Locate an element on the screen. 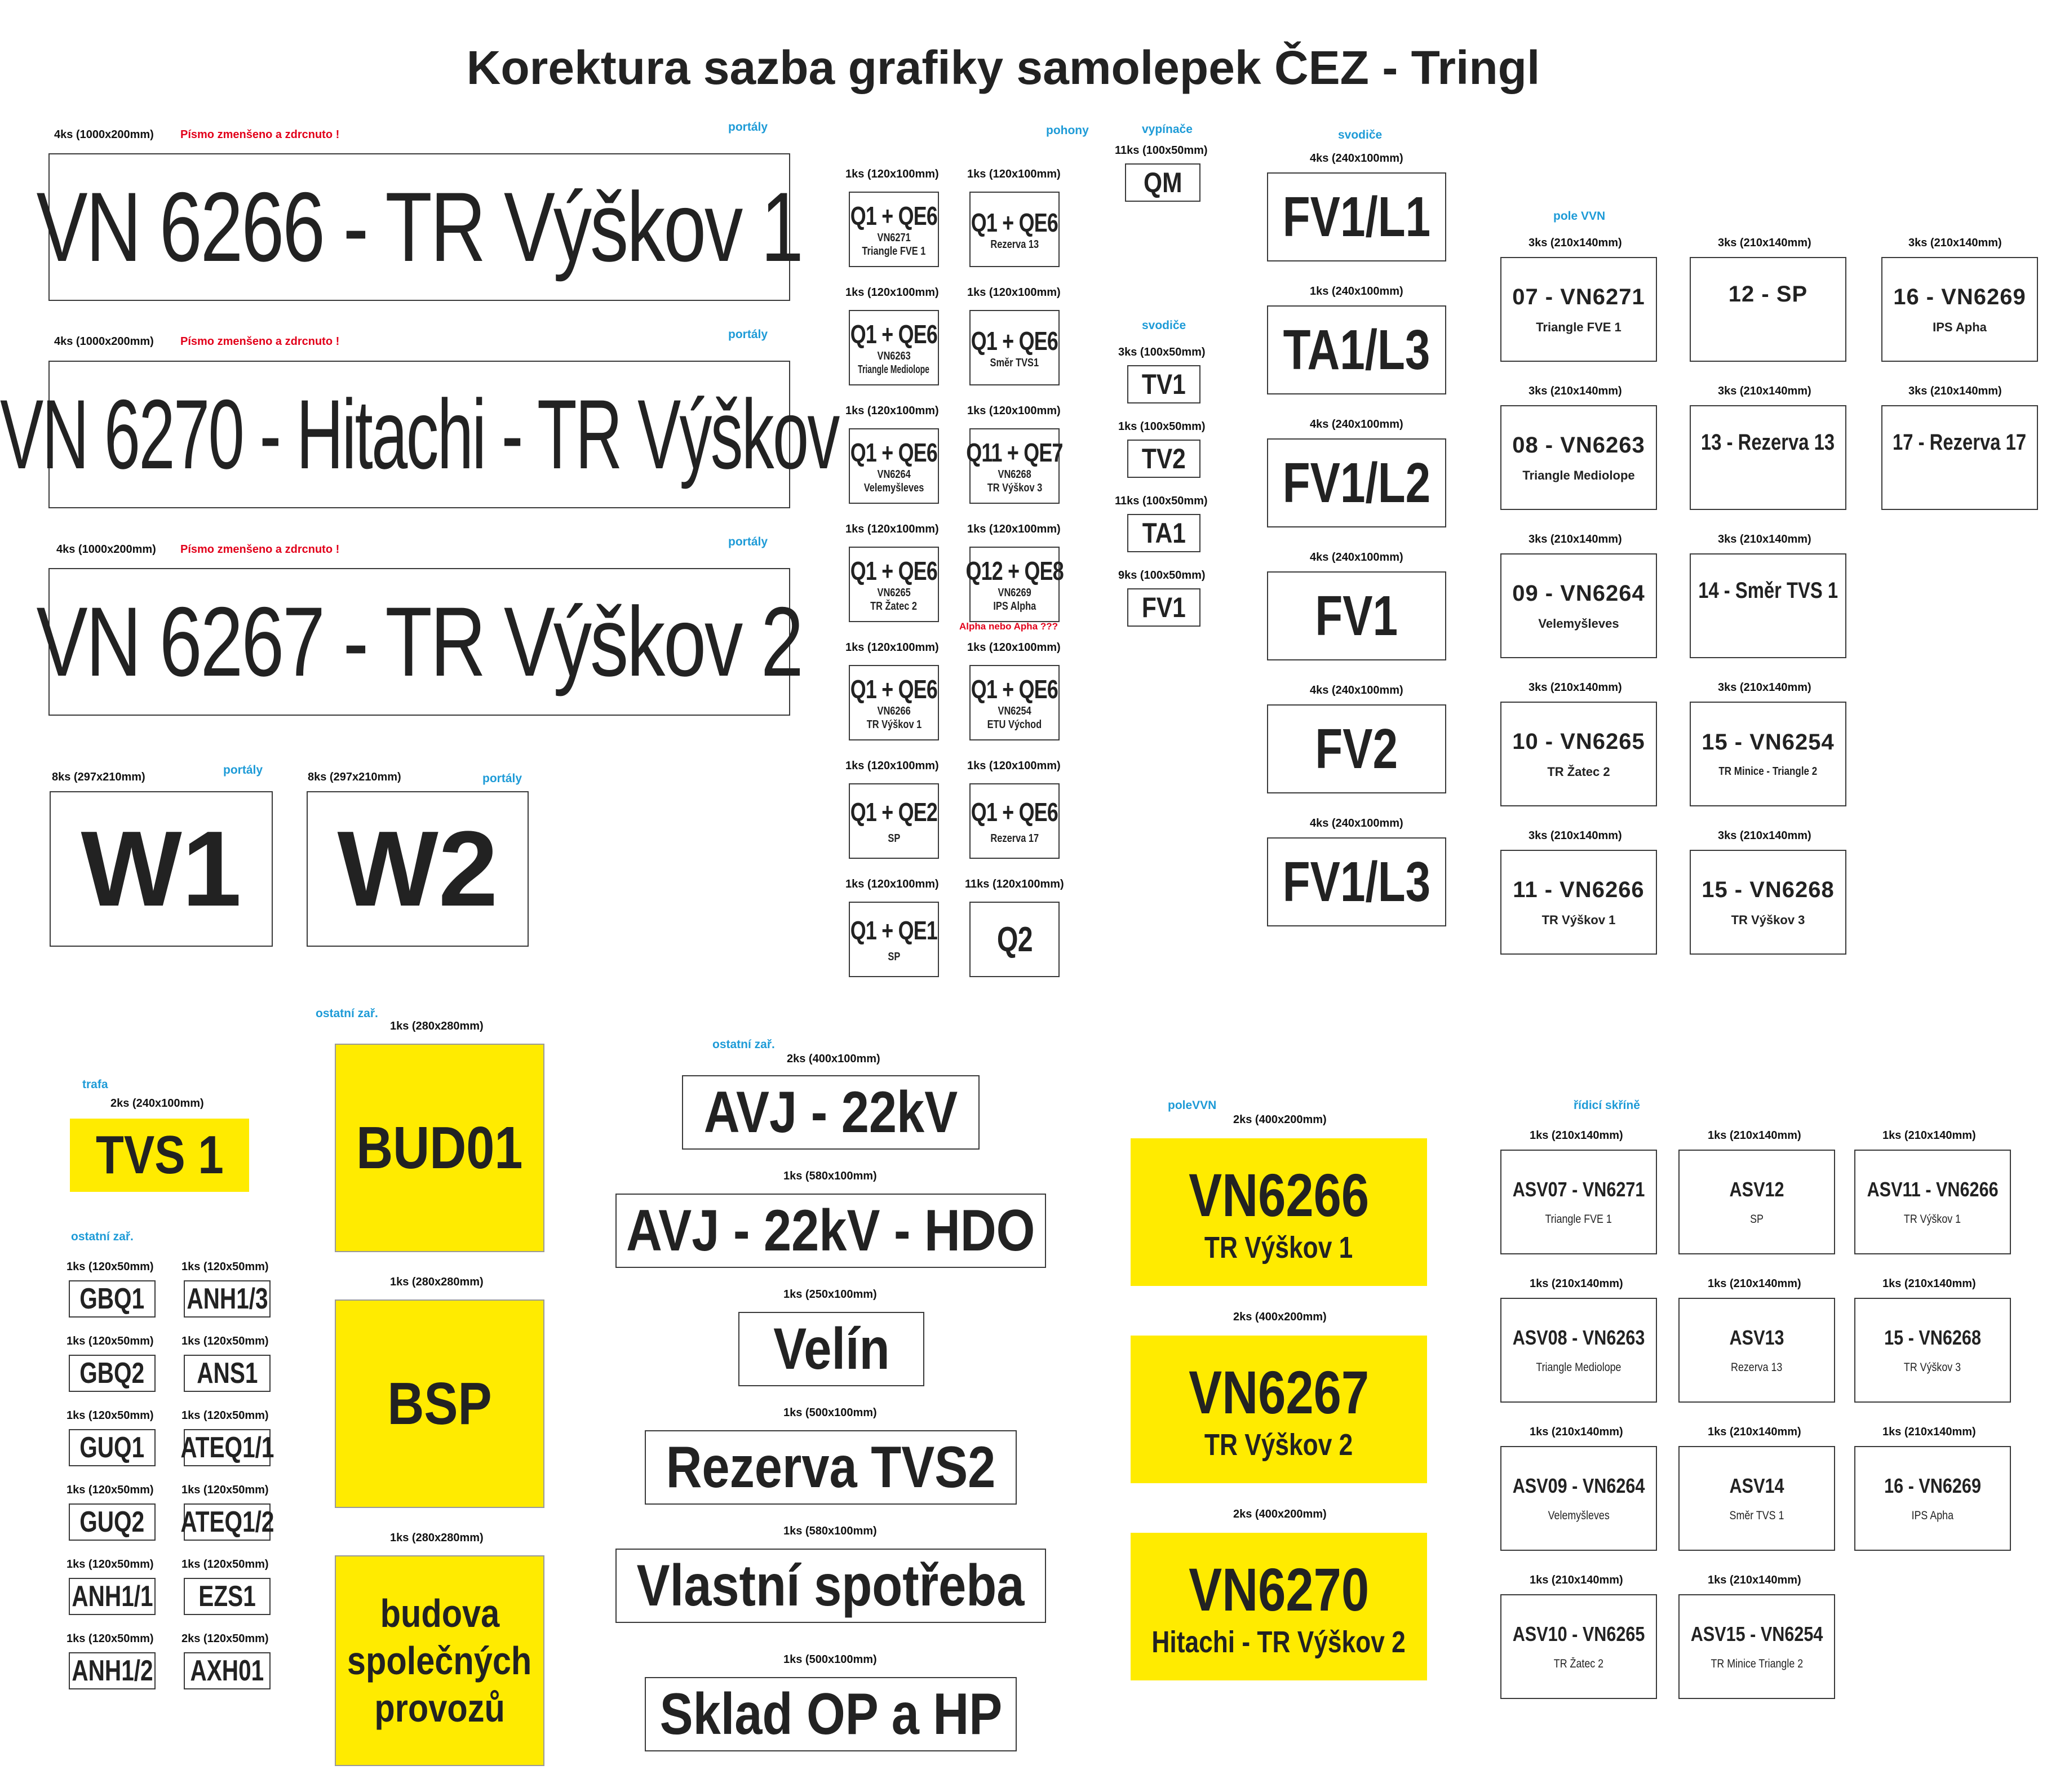  ridici-sign: ASV09 - VN6264 Velemyšleves is located at coordinates (1579, 1498).